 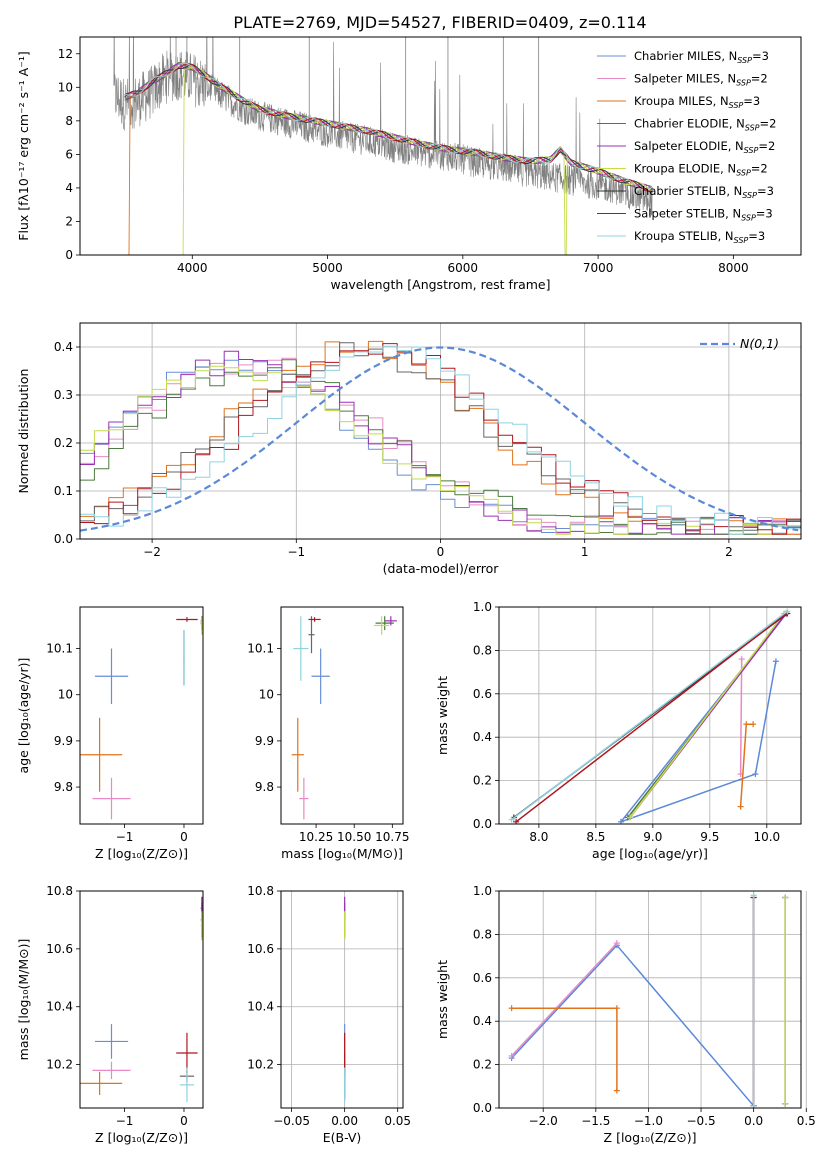 I want to click on legend-label: Kroupa MILES, NSSP=3, so click(x=697, y=102).